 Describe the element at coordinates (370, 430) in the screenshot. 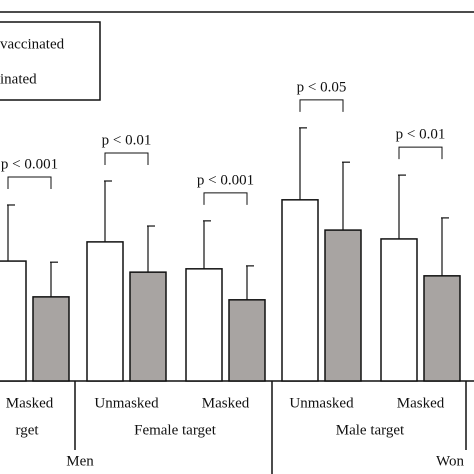

I see `group-label: Male target` at that location.